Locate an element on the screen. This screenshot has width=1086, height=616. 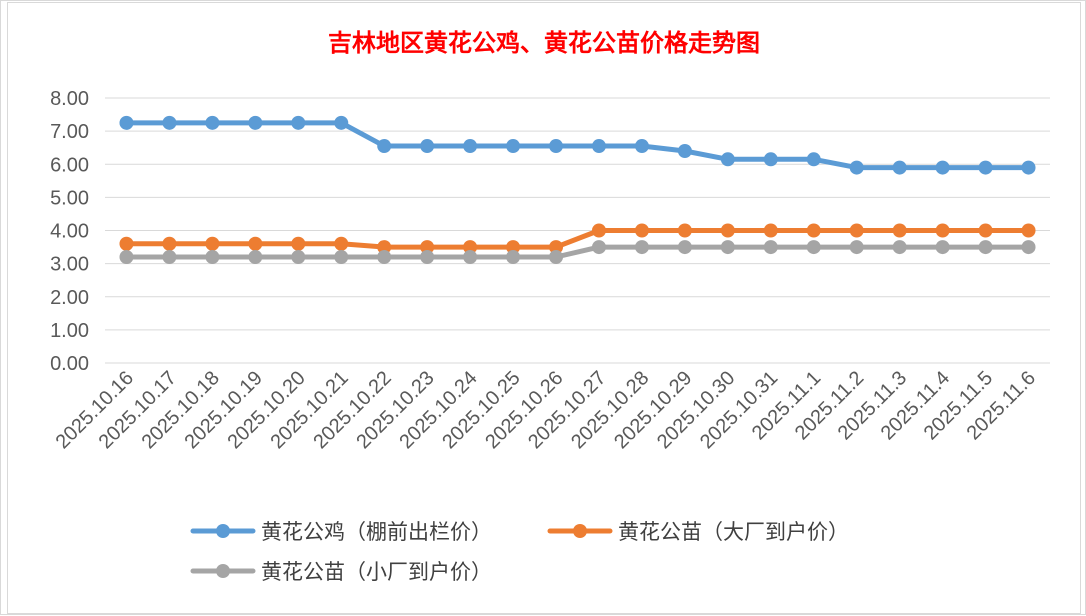
y-tick-label: 4.00 is located at coordinates (69, 232).